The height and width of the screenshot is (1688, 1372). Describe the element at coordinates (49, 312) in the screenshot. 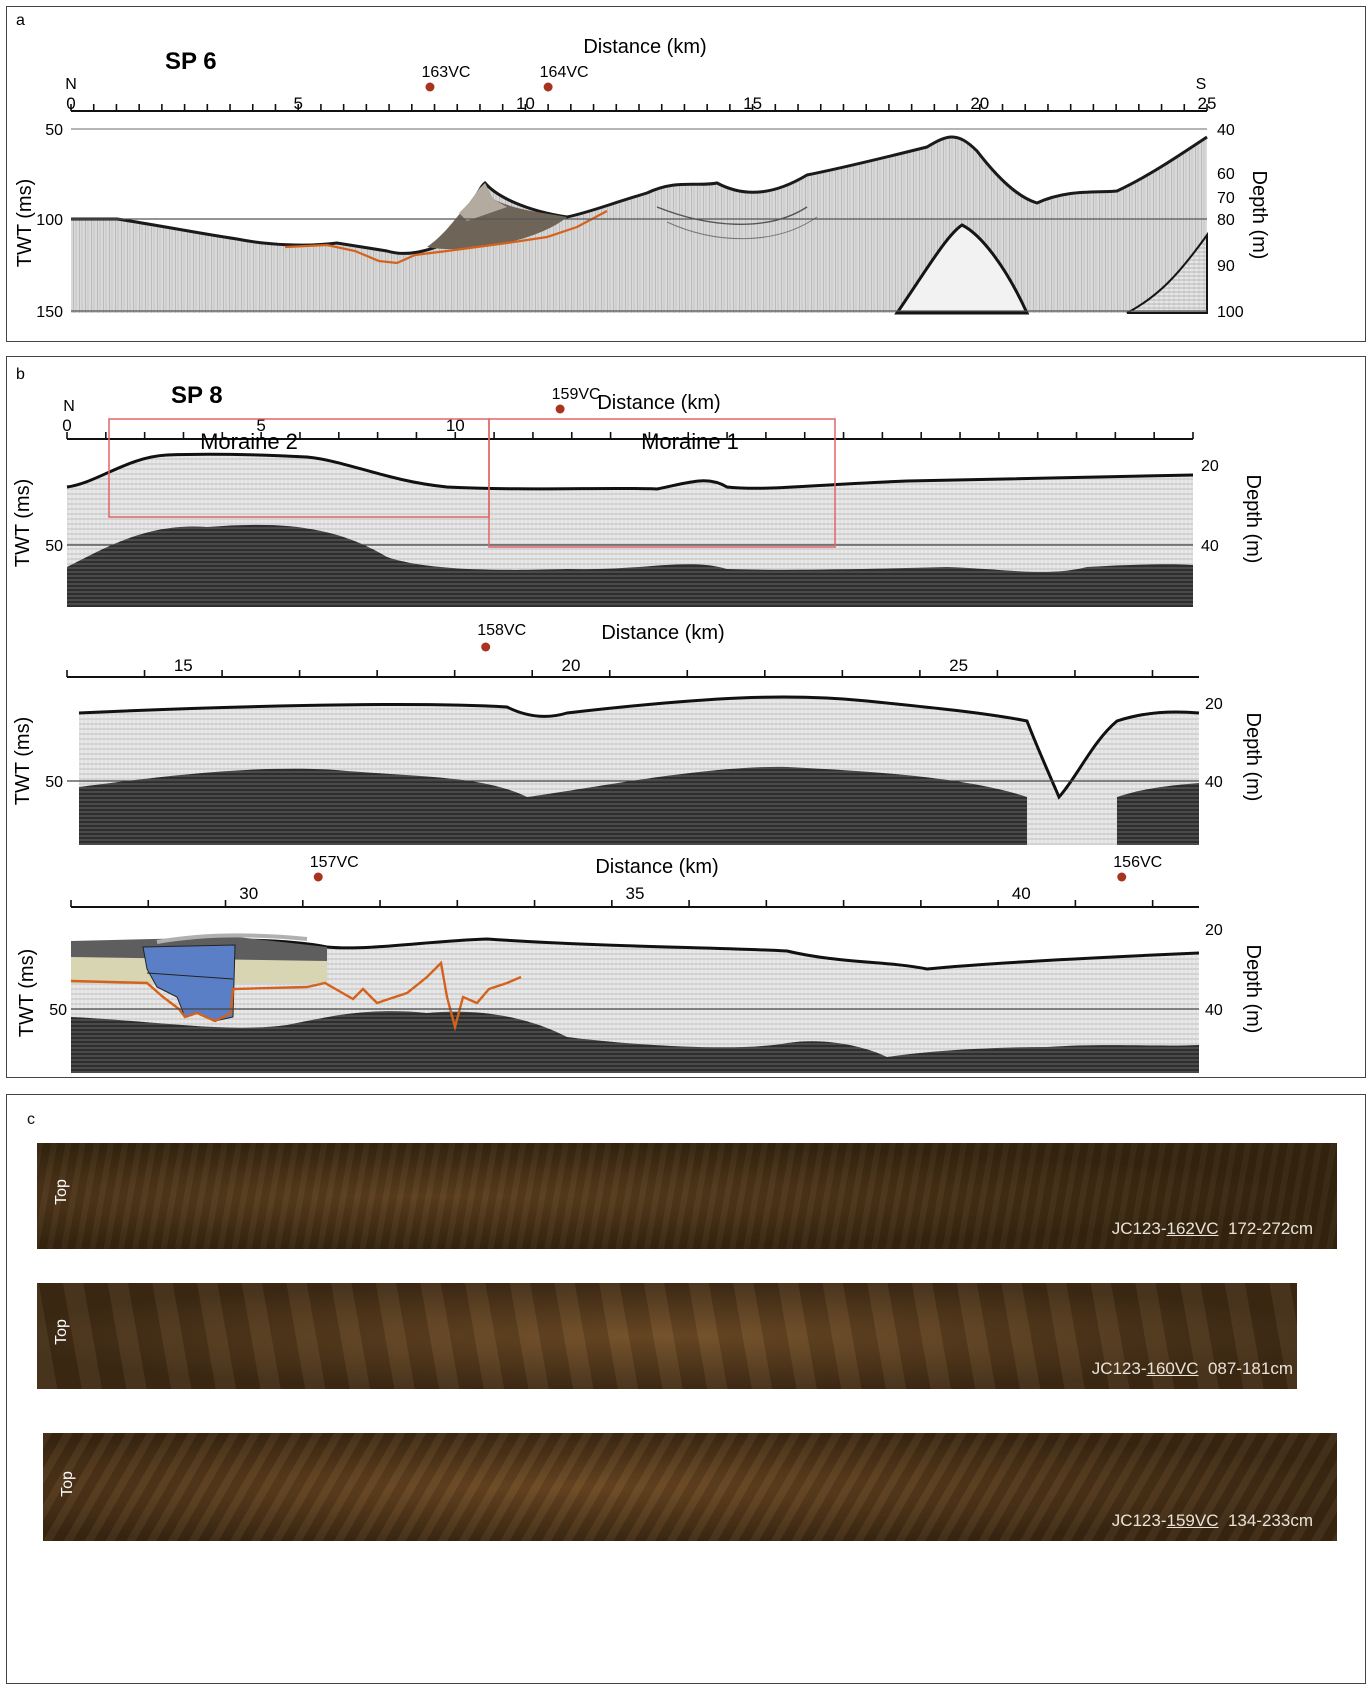

I see `panel-a-twt-tick: 150` at that location.